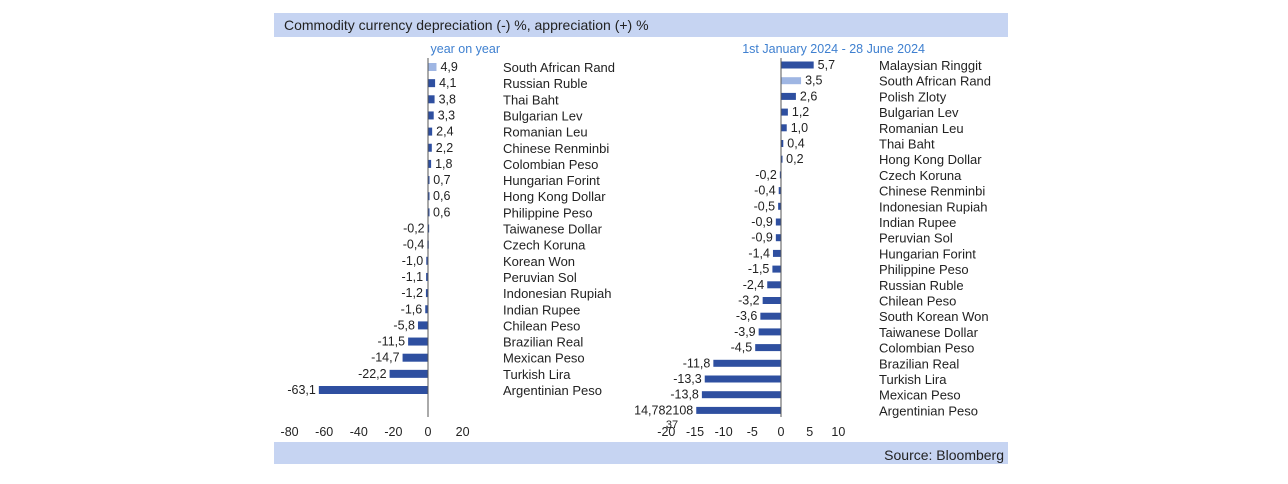  What do you see at coordinates (799, 128) in the screenshot?
I see `value-label: 1,0` at bounding box center [799, 128].